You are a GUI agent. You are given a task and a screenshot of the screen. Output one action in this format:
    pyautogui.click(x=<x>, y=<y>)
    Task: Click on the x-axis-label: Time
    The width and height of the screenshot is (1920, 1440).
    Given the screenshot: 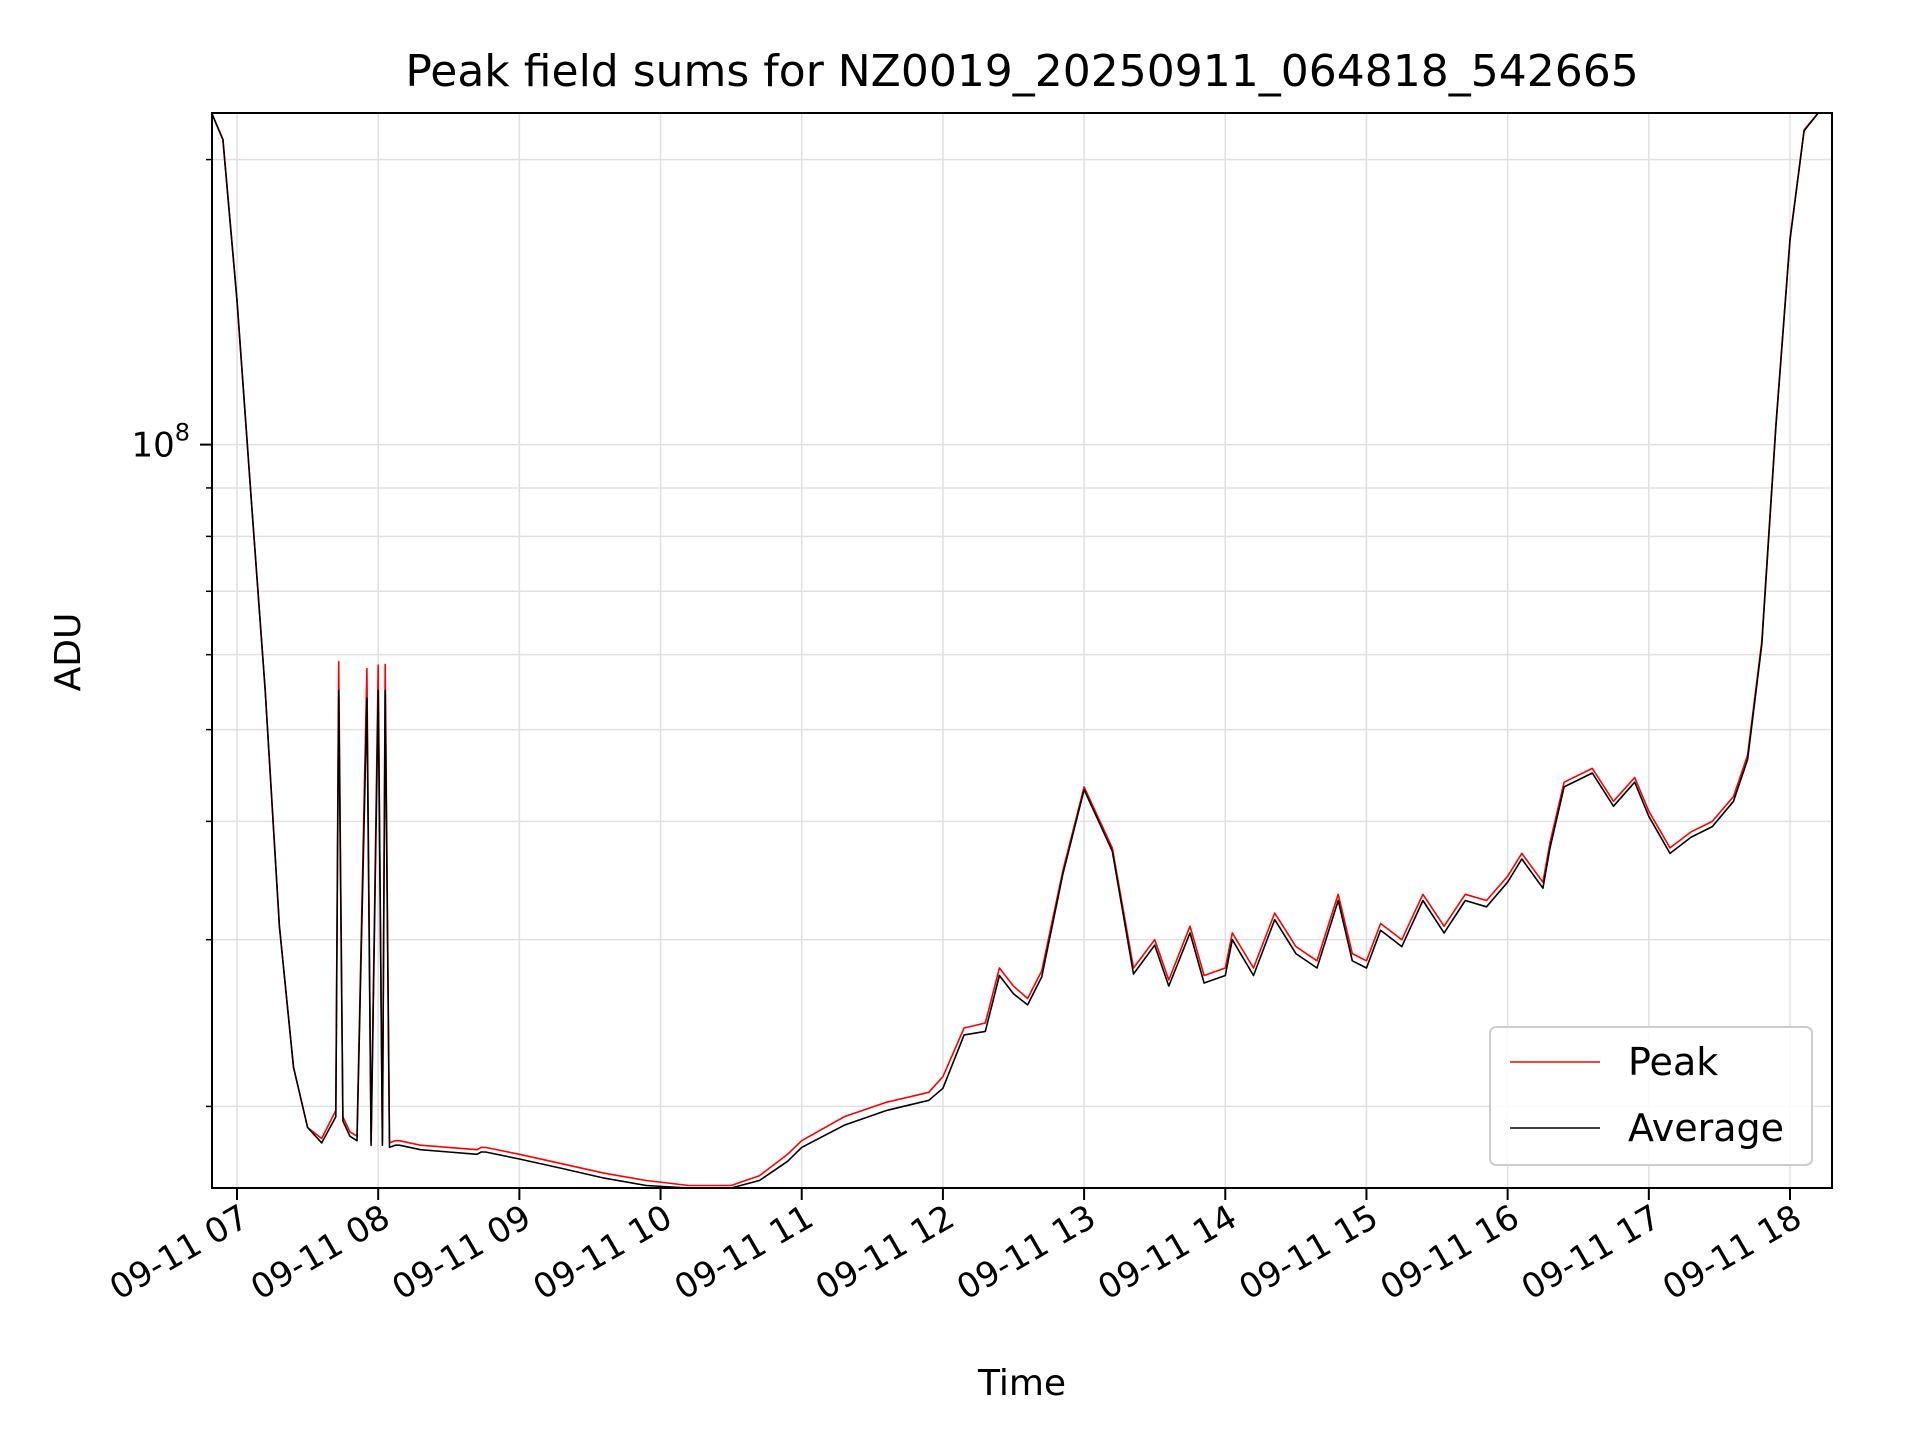 What is the action you would take?
    pyautogui.click(x=1021, y=1383)
    